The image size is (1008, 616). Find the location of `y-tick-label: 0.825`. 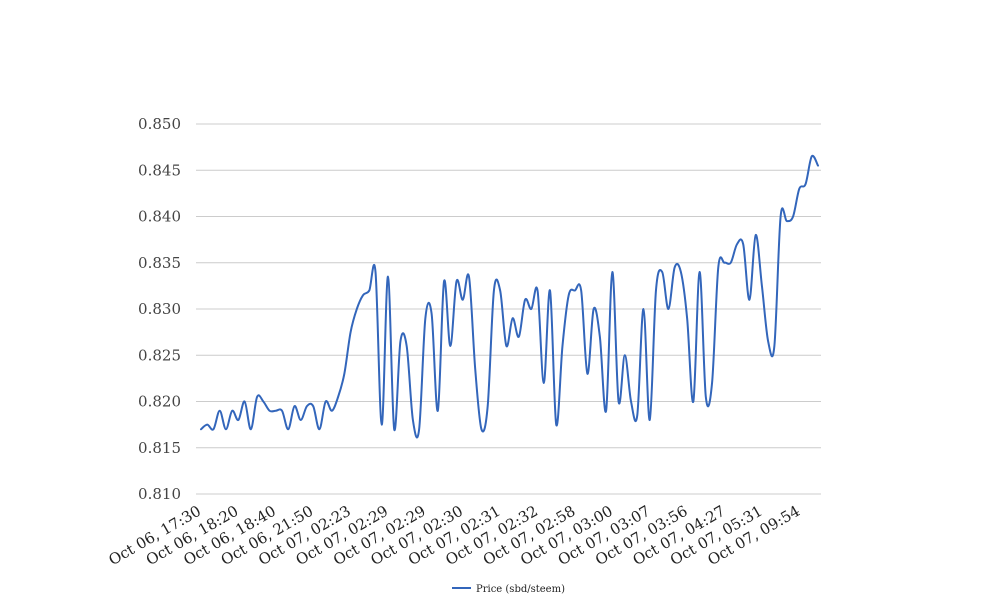

y-tick-label: 0.825 is located at coordinates (159, 355).